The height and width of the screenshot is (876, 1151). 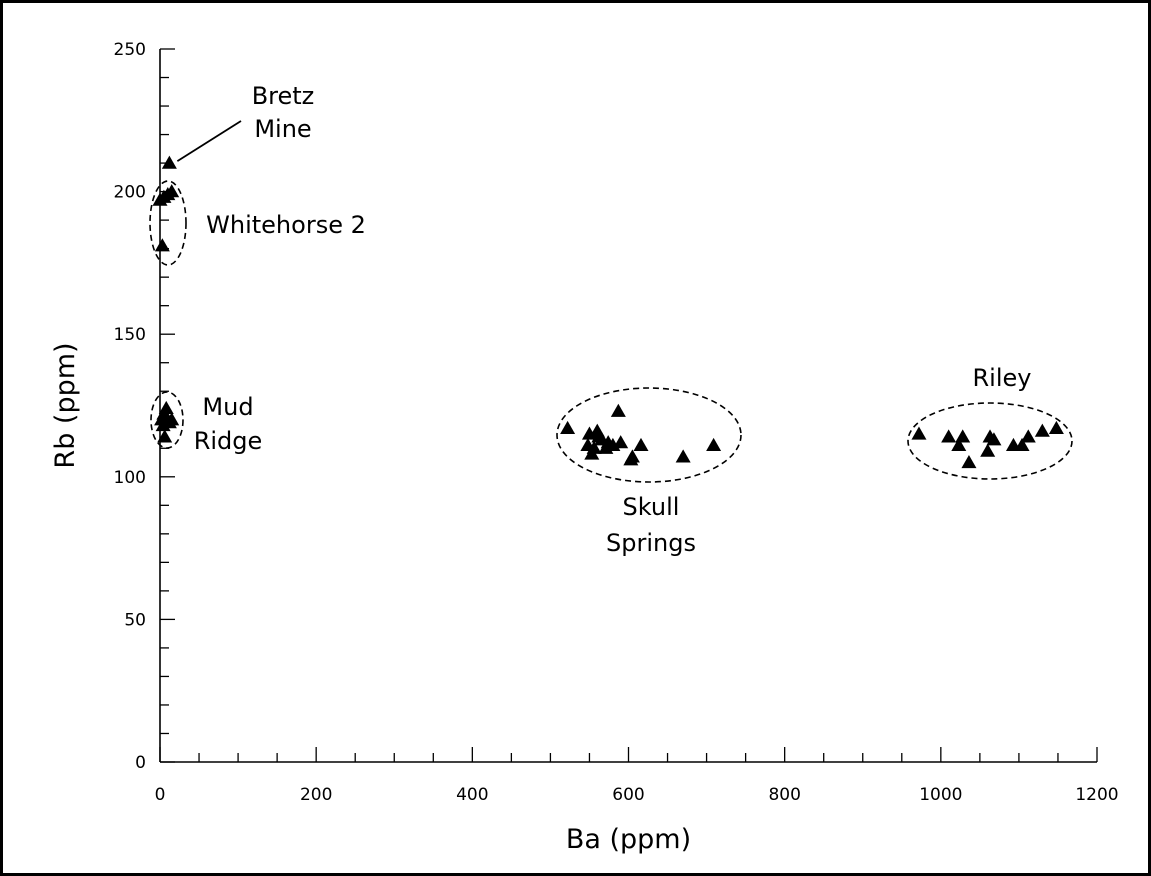 I want to click on x-tick-label: 800, so click(x=784, y=795).